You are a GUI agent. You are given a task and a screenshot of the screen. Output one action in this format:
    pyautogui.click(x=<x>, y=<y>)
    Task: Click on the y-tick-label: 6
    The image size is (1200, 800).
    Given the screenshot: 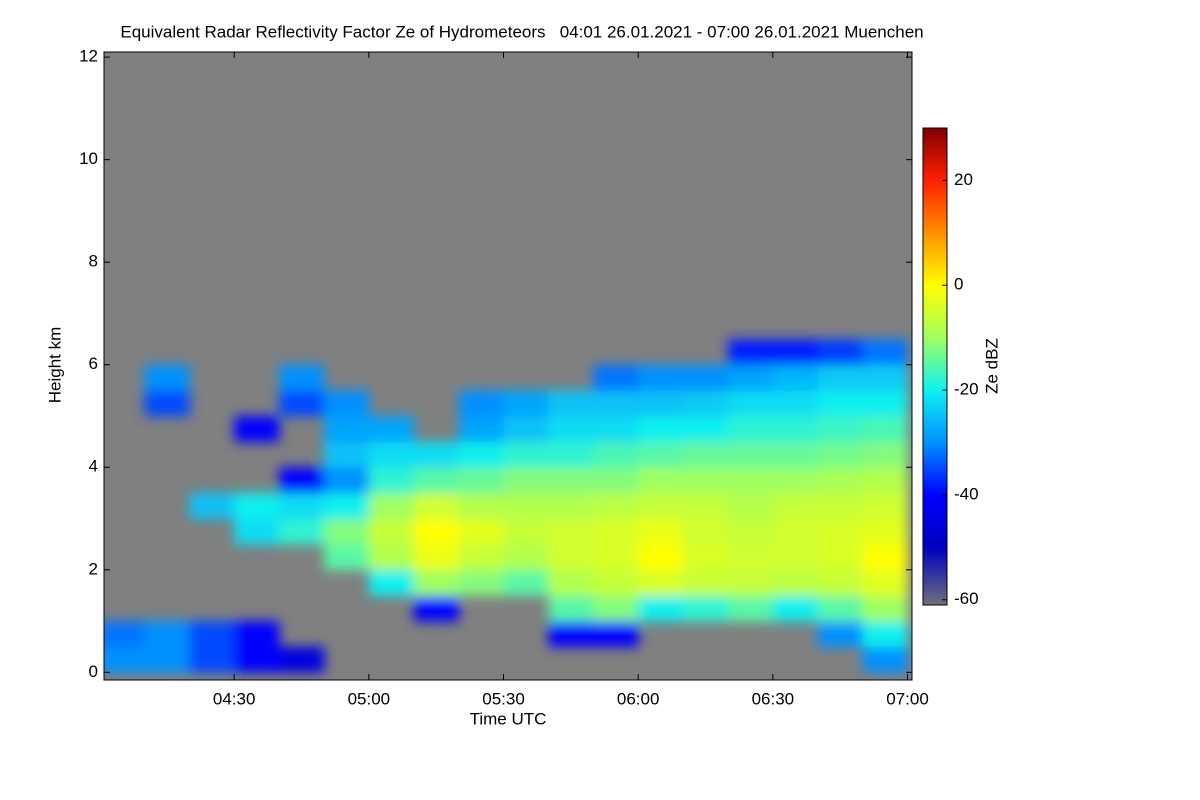 What is the action you would take?
    pyautogui.click(x=93, y=363)
    